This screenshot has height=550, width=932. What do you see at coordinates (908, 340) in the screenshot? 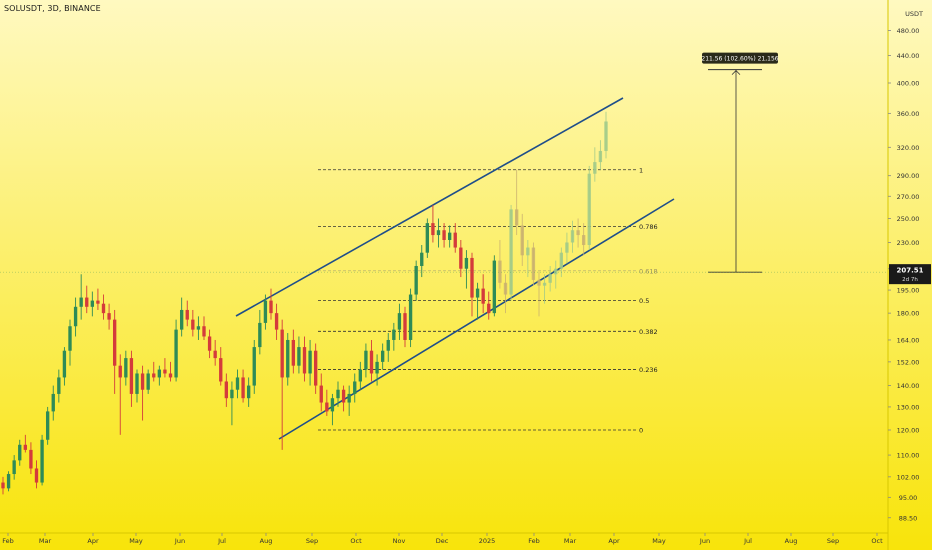
I see `y-tick-label: 164.00` at bounding box center [908, 340].